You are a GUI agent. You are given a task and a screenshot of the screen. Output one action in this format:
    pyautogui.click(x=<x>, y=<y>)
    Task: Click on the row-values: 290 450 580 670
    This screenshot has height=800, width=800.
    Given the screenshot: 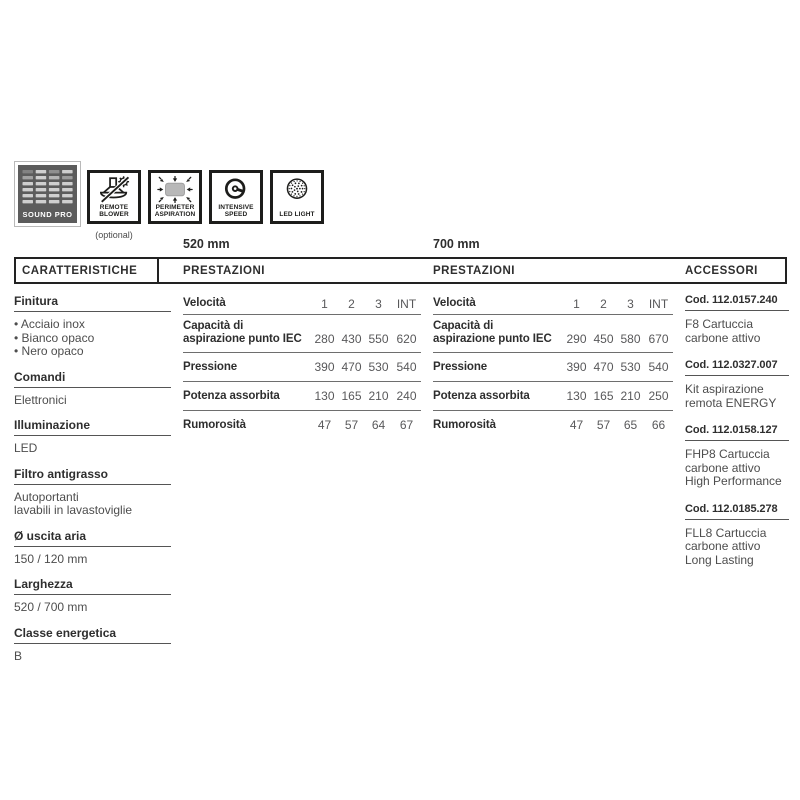 What is the action you would take?
    pyautogui.click(x=618, y=339)
    